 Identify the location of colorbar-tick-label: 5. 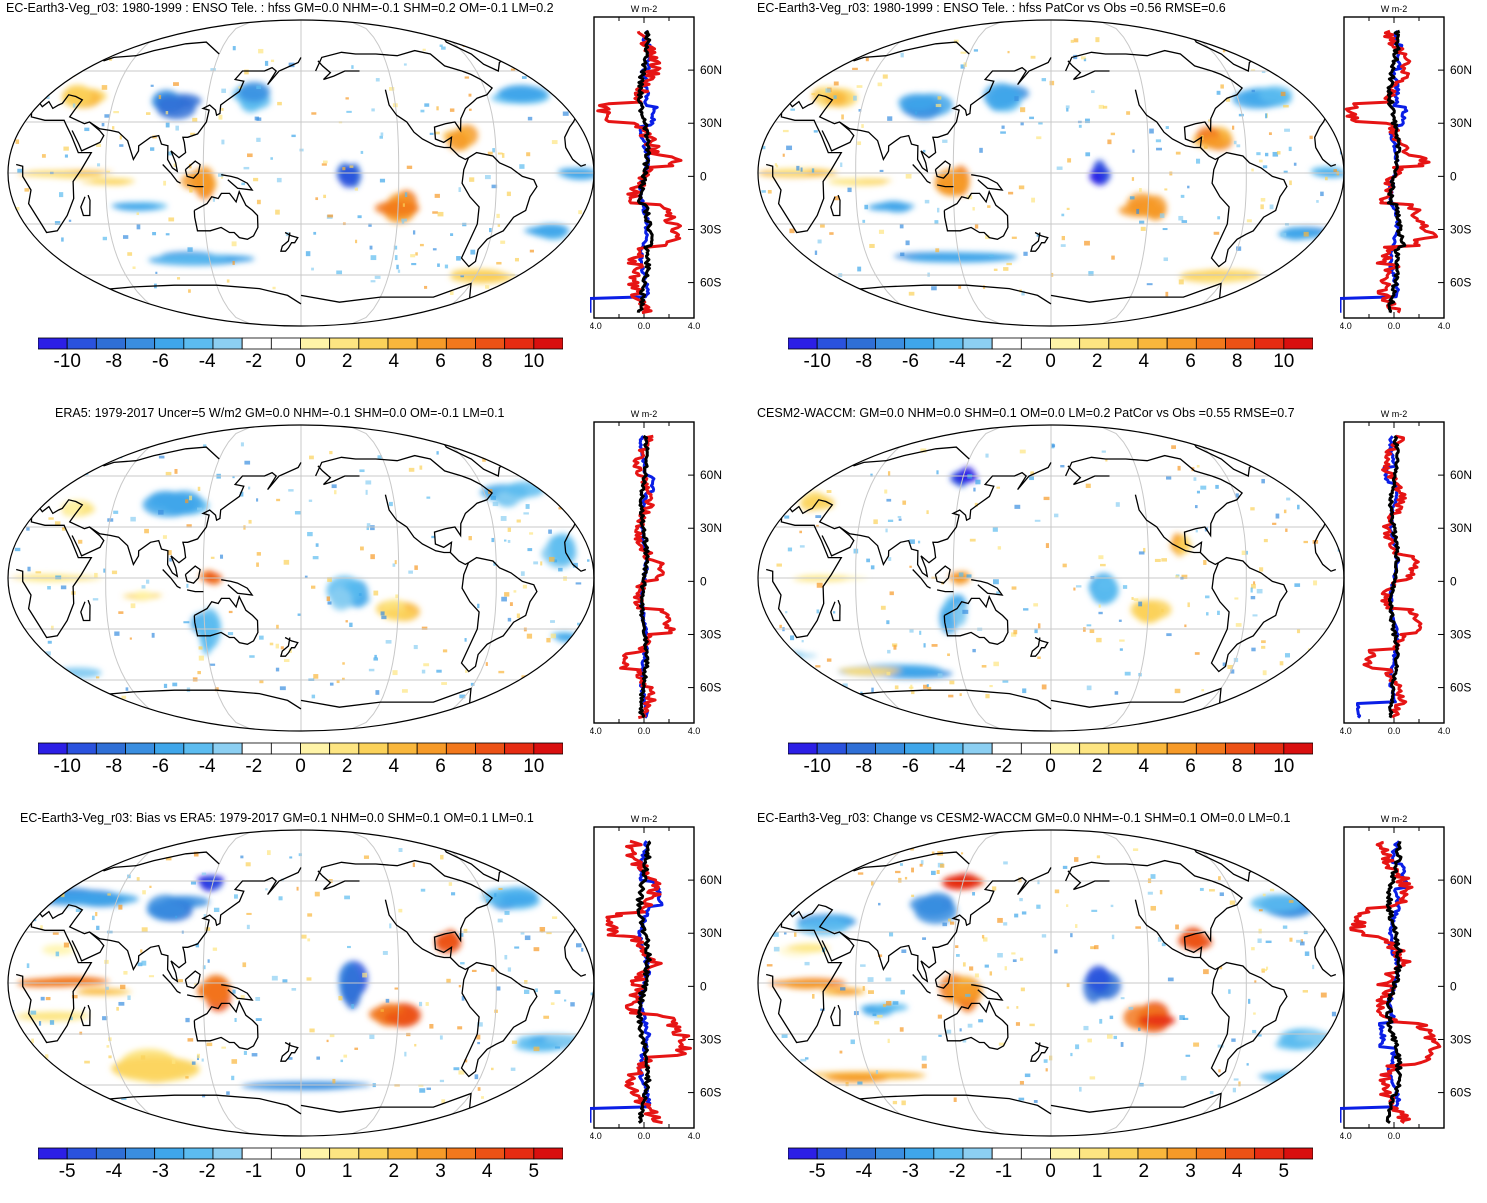
(1284, 1171).